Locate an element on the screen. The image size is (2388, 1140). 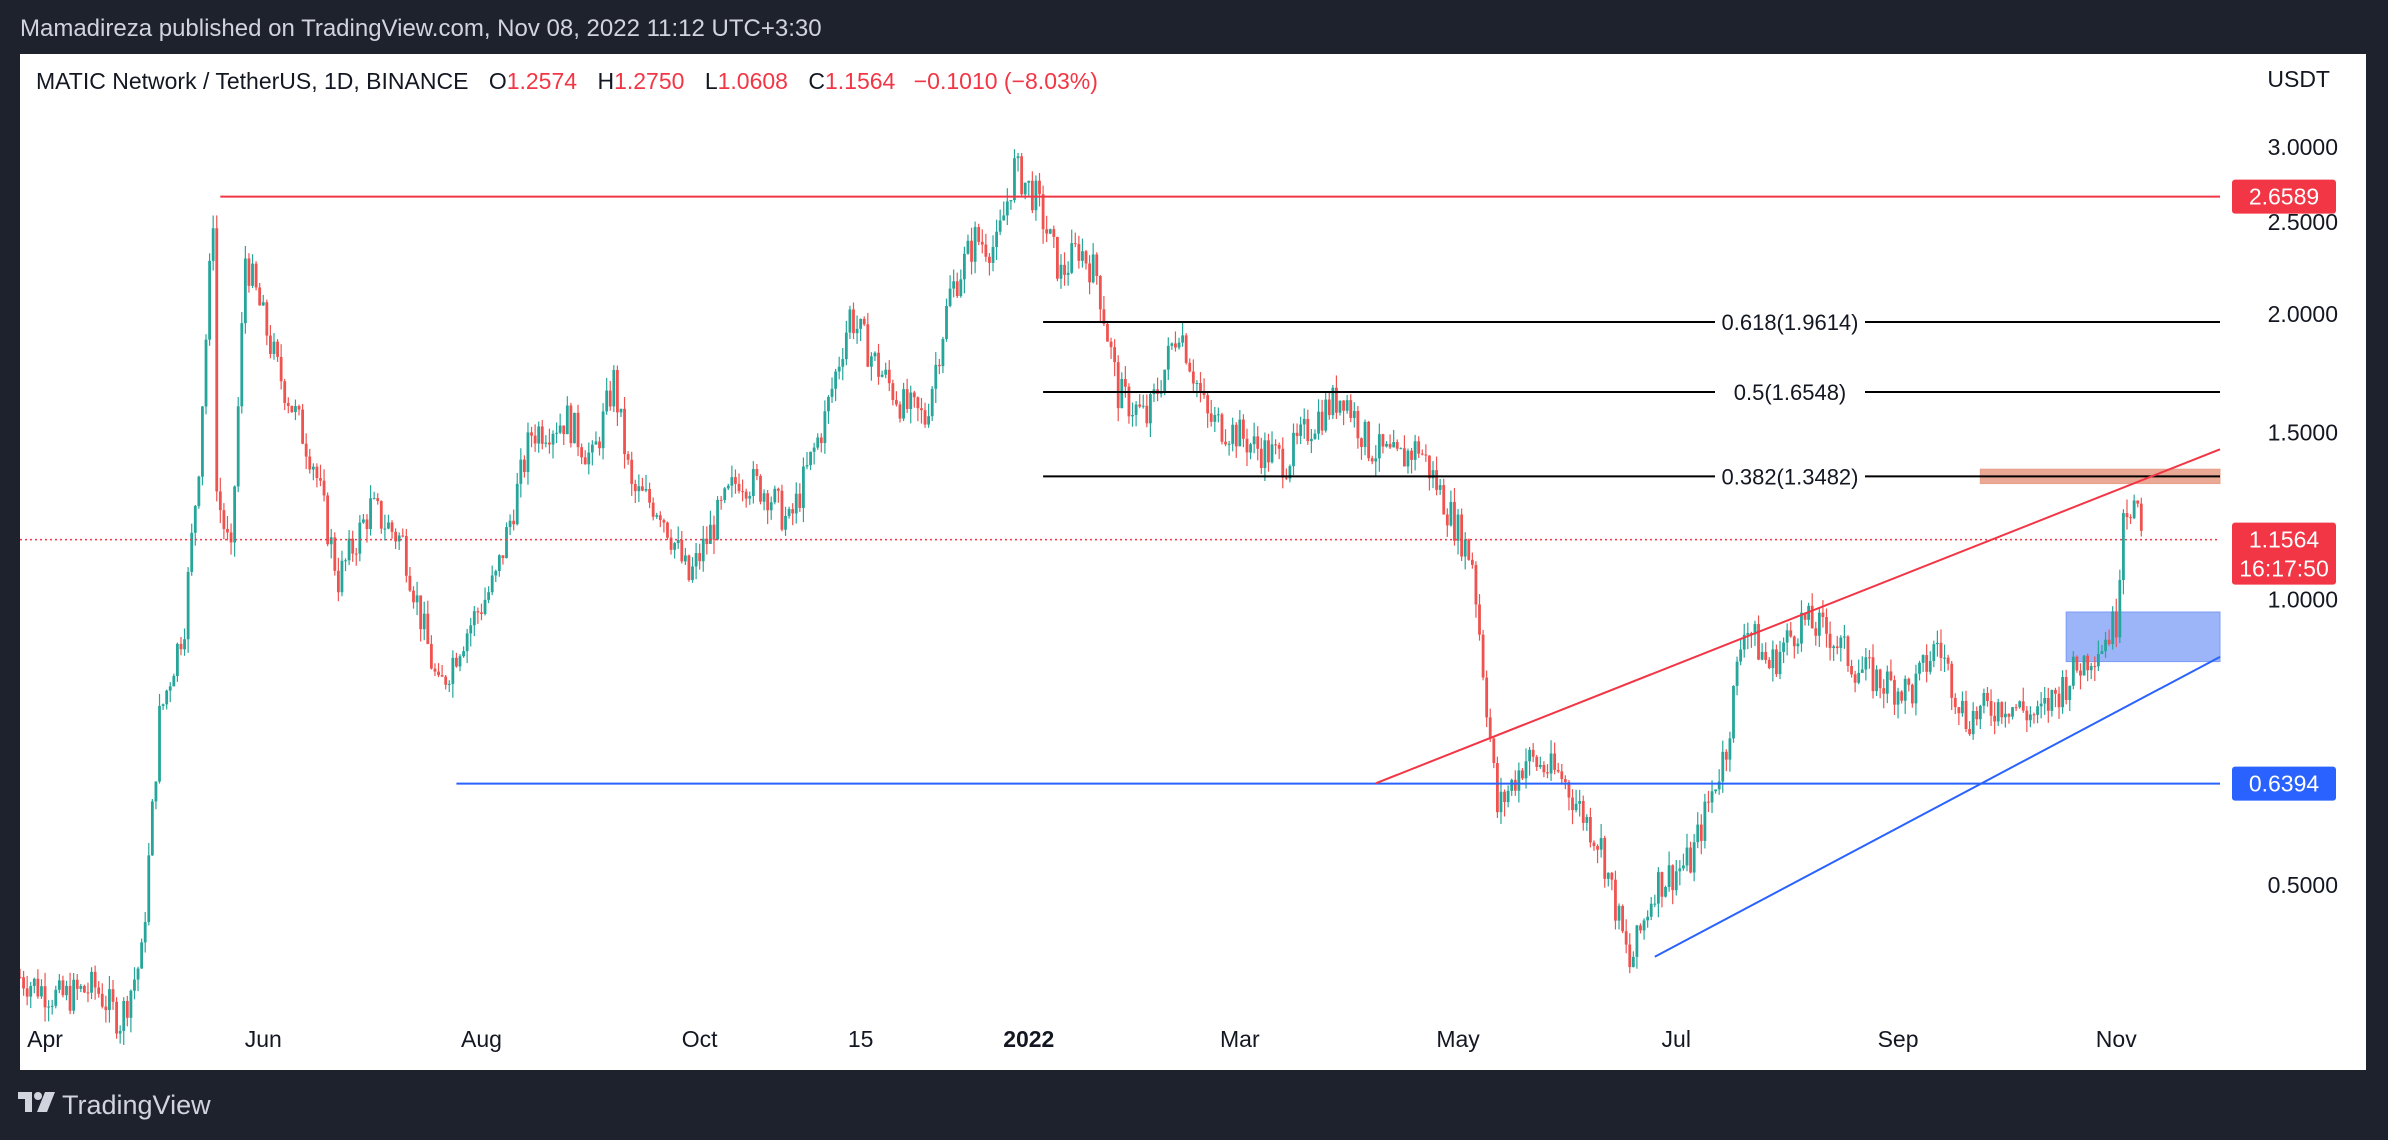
x-tick-label: Nov is located at coordinates (2116, 1039).